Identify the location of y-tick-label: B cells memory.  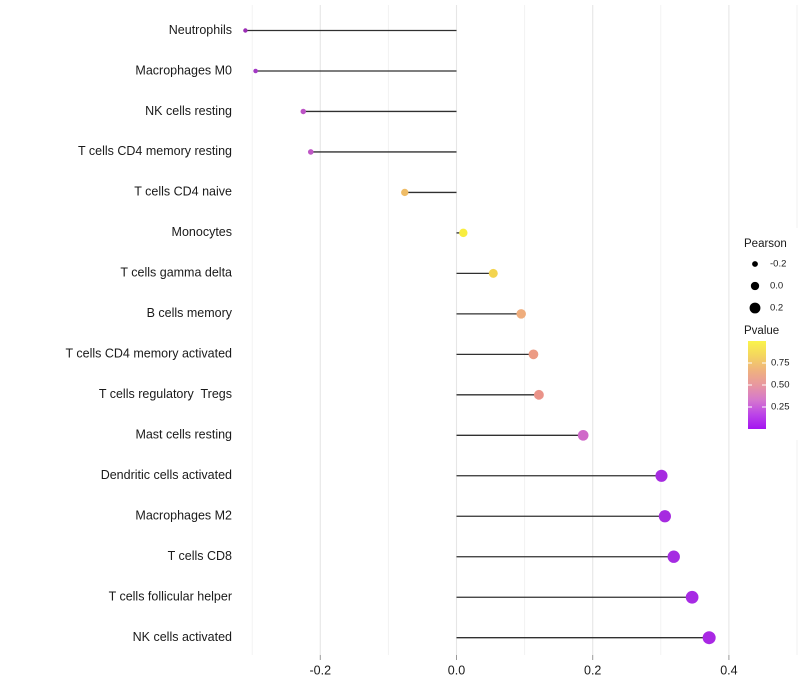
(190, 313).